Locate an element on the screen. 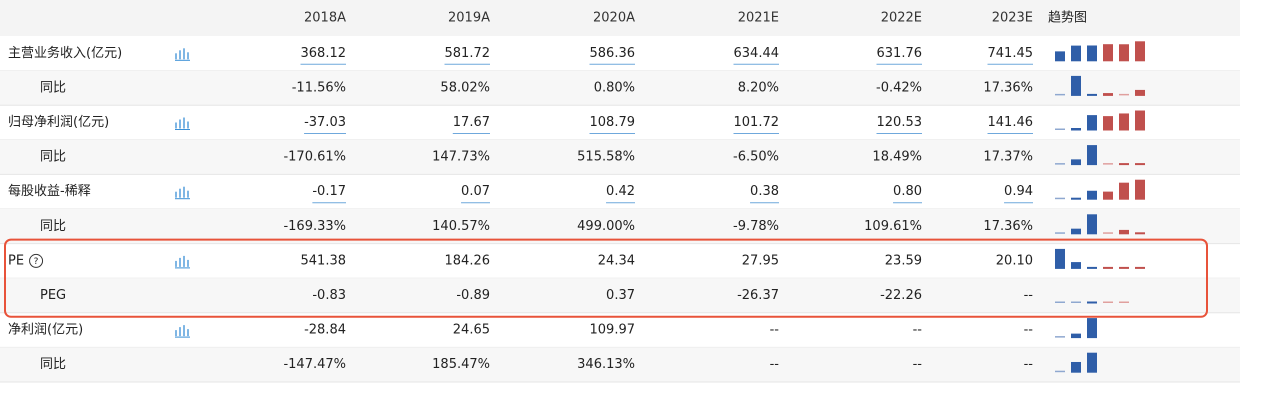 The height and width of the screenshot is (400, 1269). cell-value: -147.47% is located at coordinates (314, 364).